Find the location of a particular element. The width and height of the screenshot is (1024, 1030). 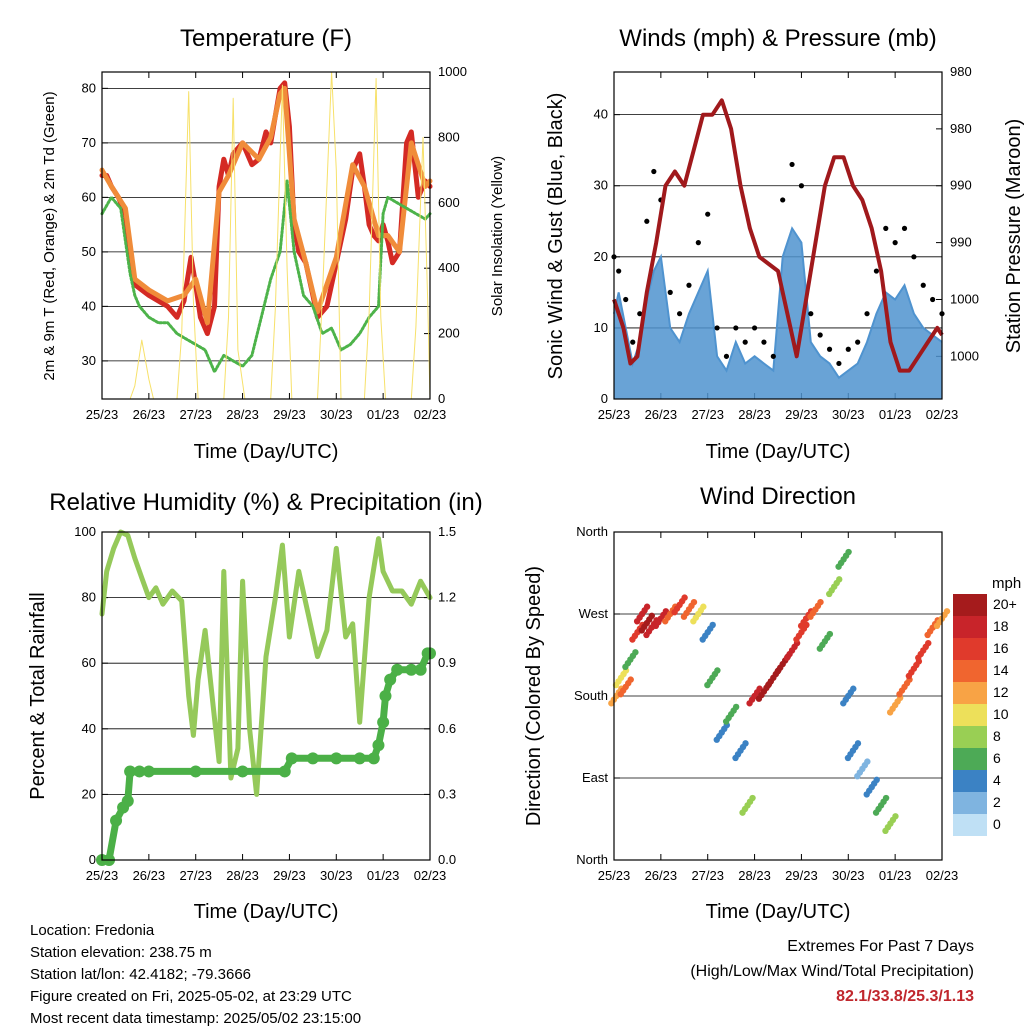

temperature-title: Temperature (F) is located at coordinates (266, 38).